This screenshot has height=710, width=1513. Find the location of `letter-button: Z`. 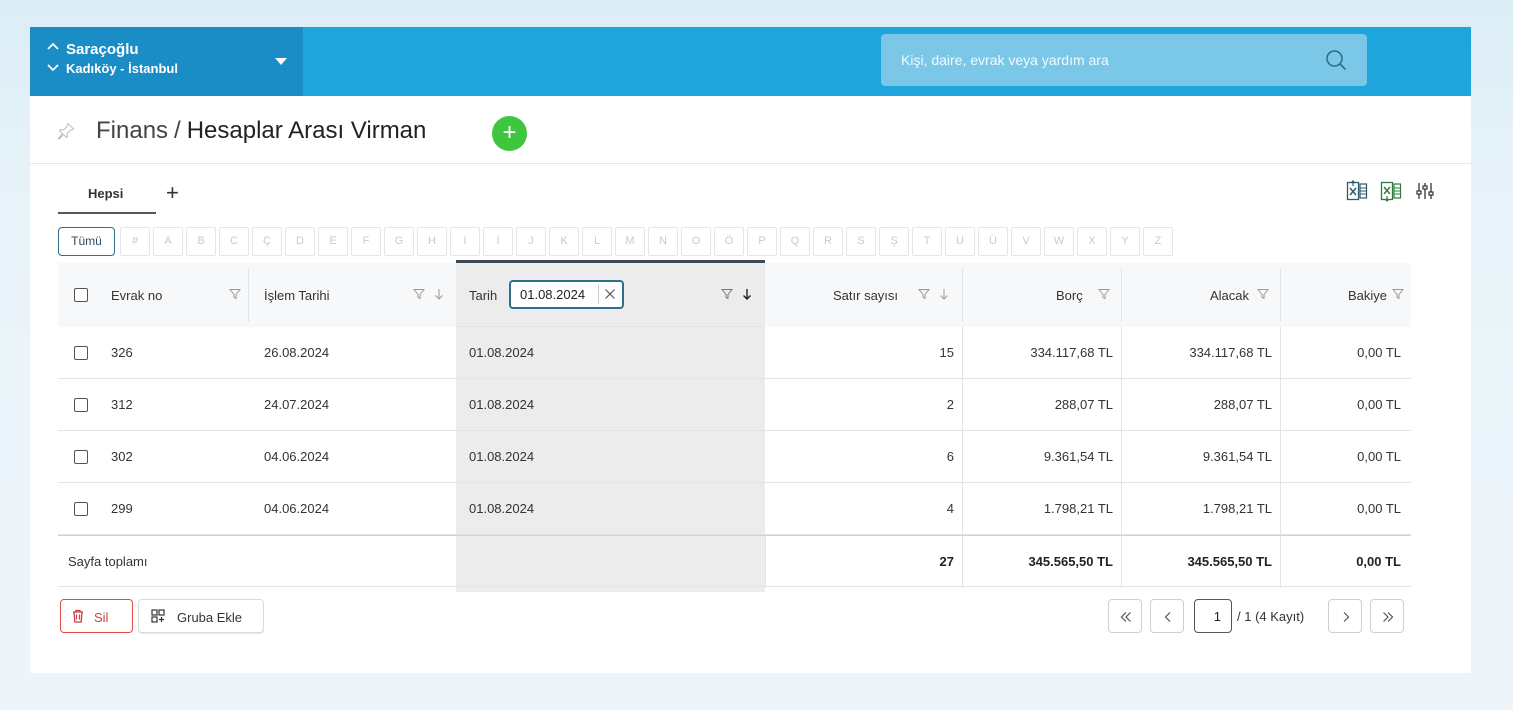

letter-button: Z is located at coordinates (1158, 241).